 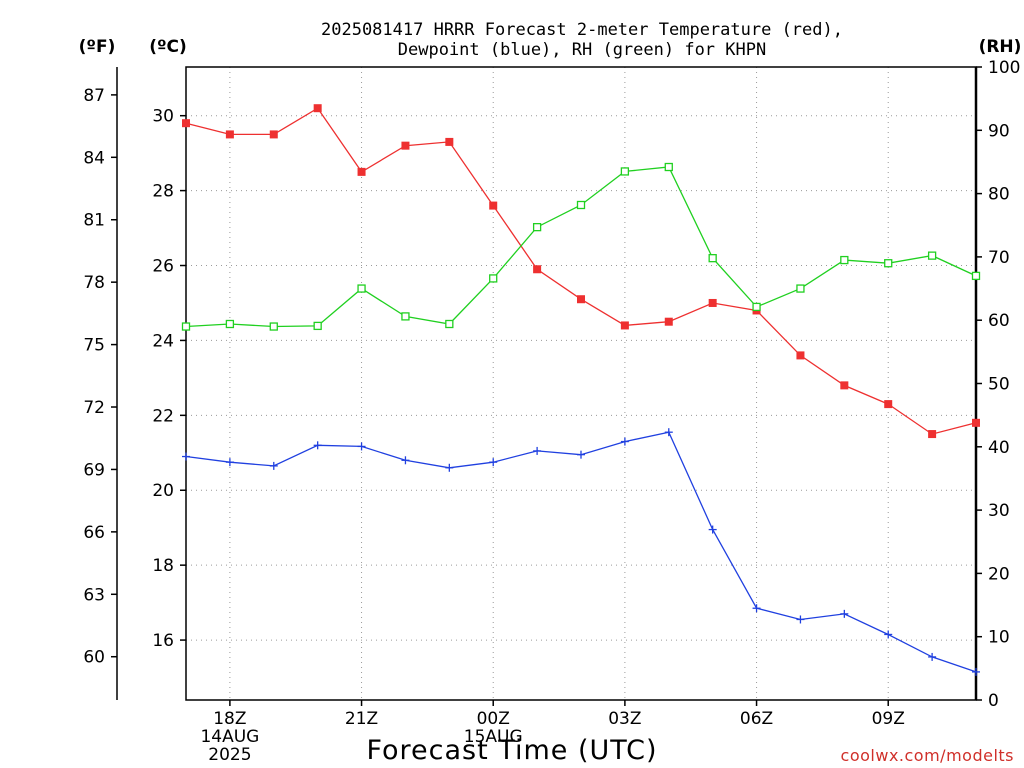 I want to click on celsius-tick-label: 16, so click(x=163, y=641).